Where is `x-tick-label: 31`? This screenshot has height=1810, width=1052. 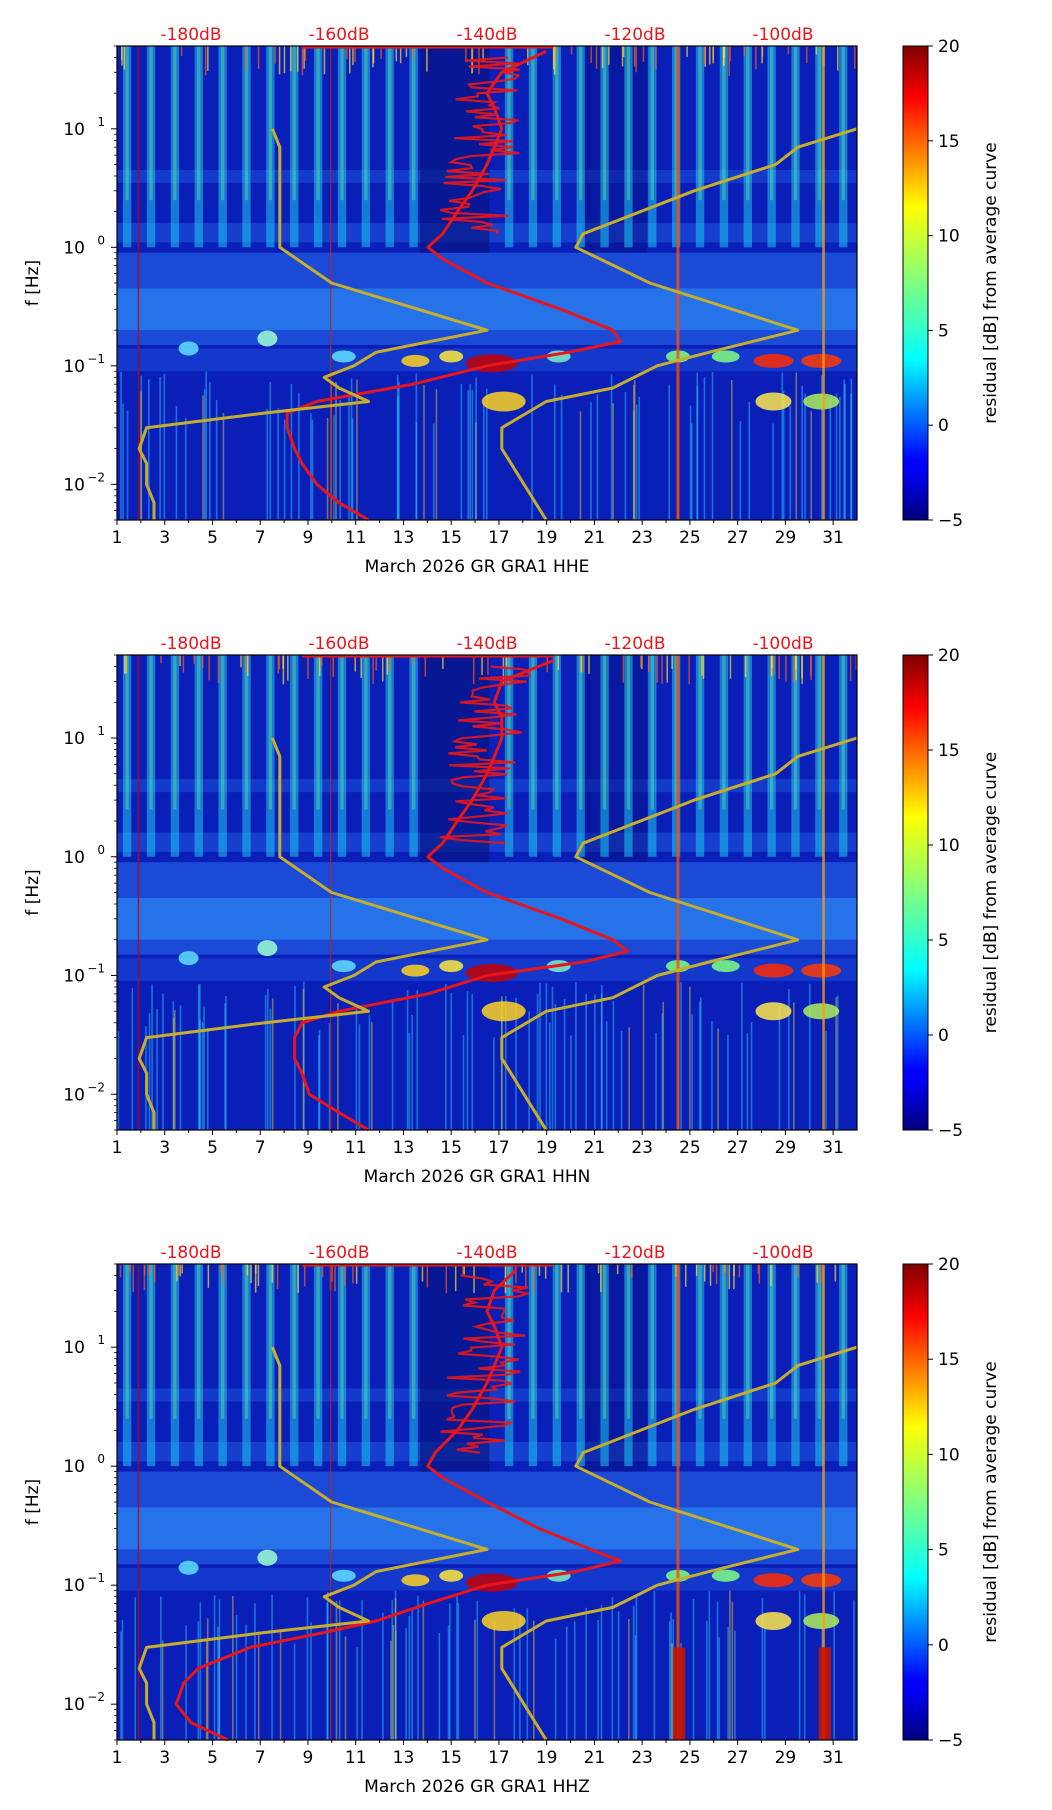
x-tick-label: 31 is located at coordinates (833, 538).